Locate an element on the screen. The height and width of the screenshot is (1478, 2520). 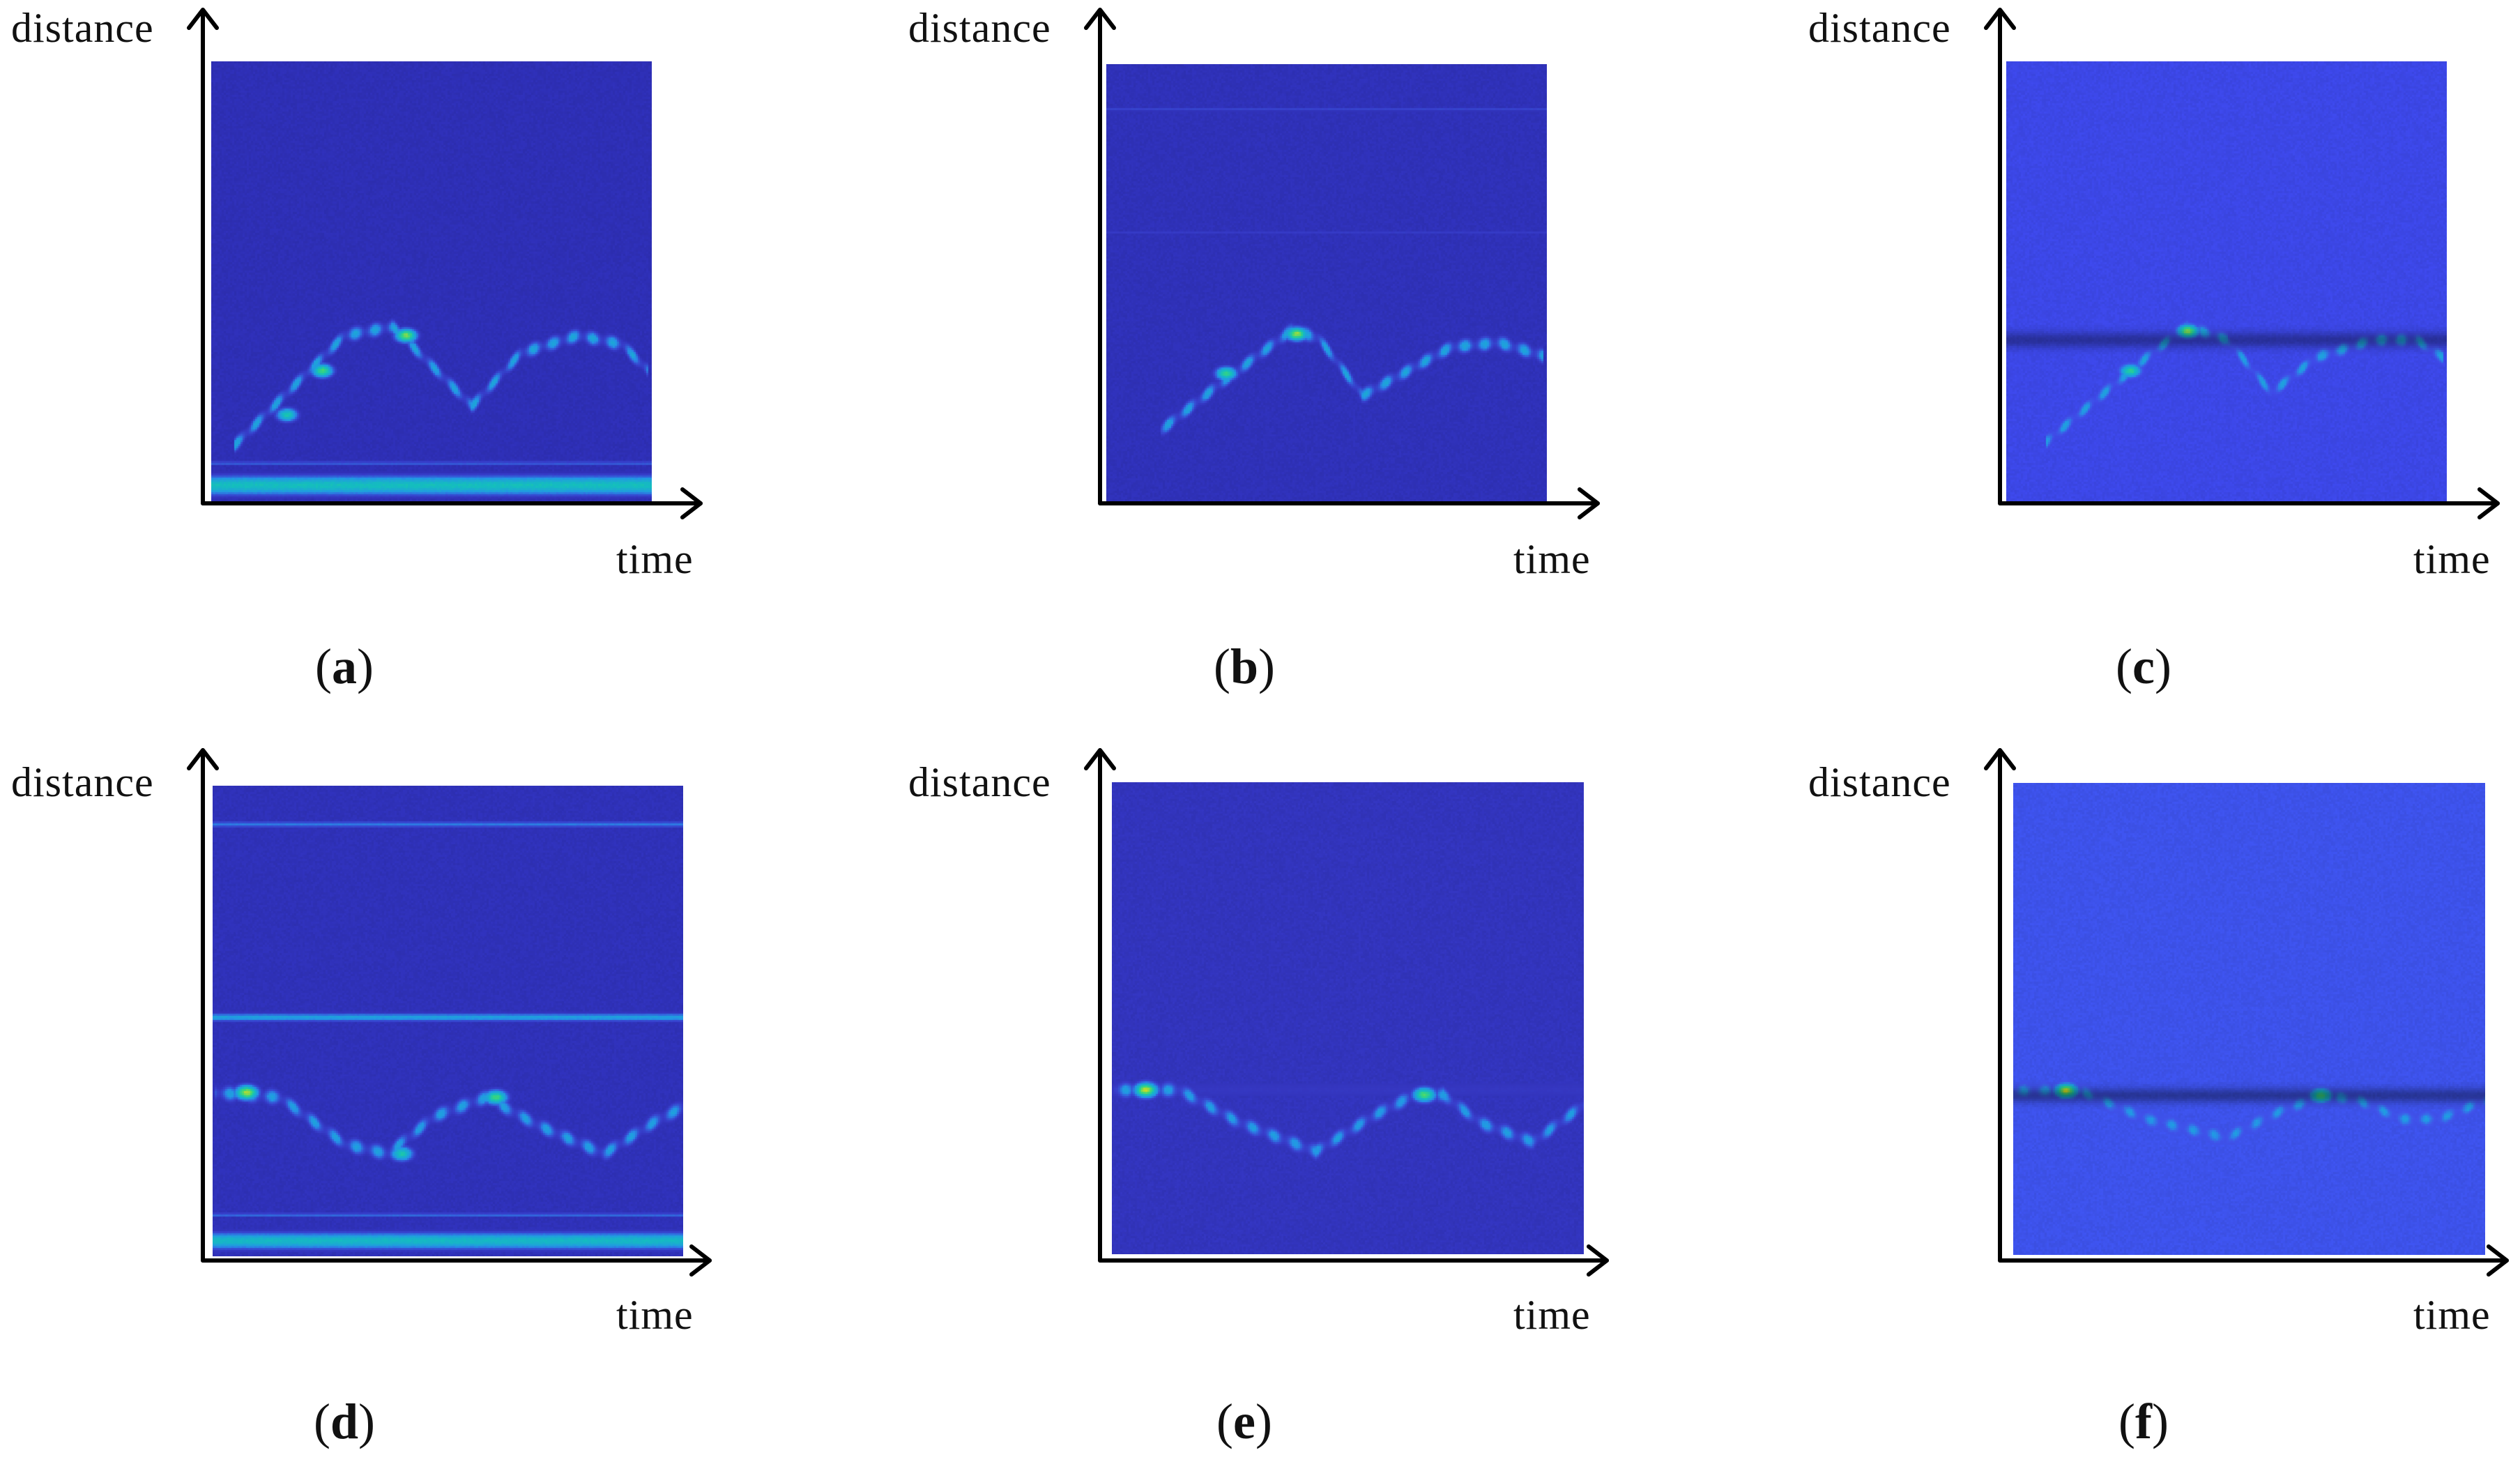
caption-letter-e: e is located at coordinates (1244, 1421).